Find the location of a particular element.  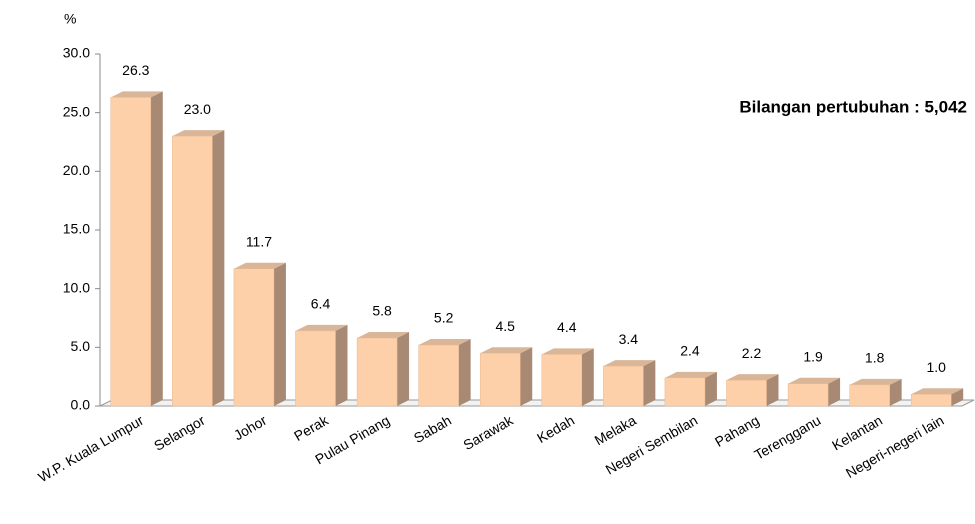

y-tick-label: 30.0 is located at coordinates (76, 53).